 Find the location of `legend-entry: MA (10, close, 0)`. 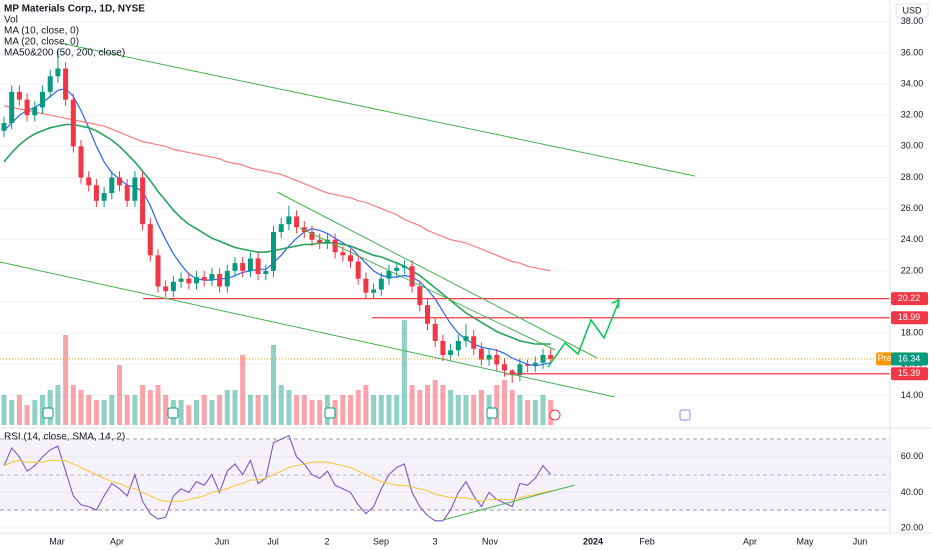

legend-entry: MA (10, close, 0) is located at coordinates (41, 31).